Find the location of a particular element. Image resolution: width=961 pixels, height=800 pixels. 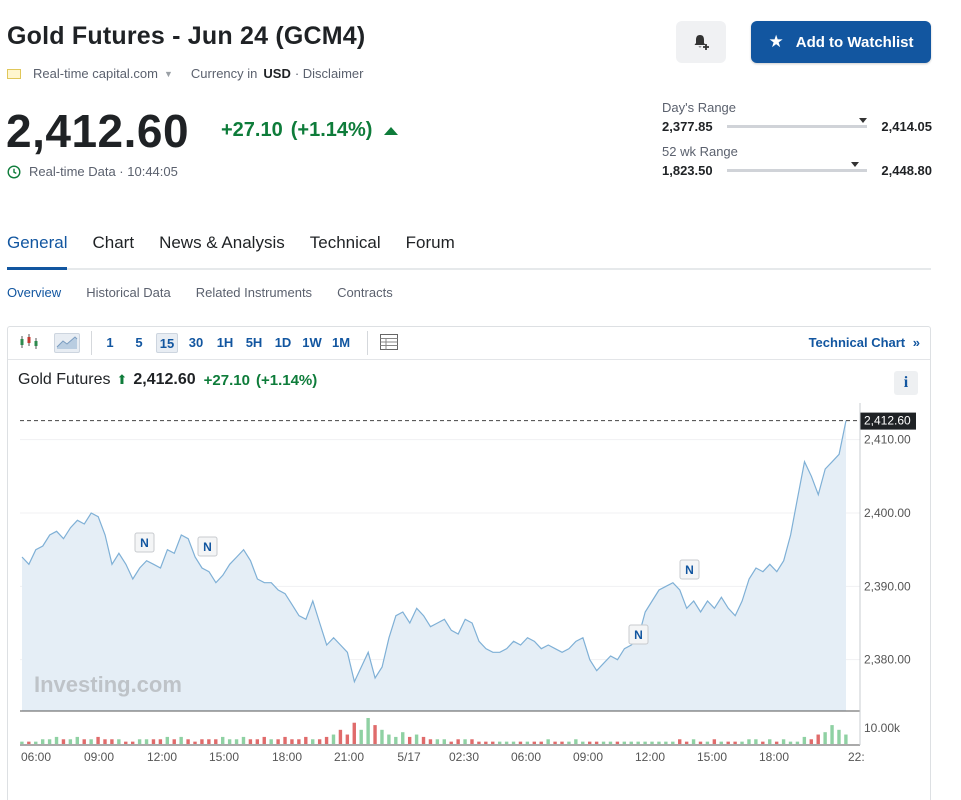

interval-1d: 1D is located at coordinates (283, 342).